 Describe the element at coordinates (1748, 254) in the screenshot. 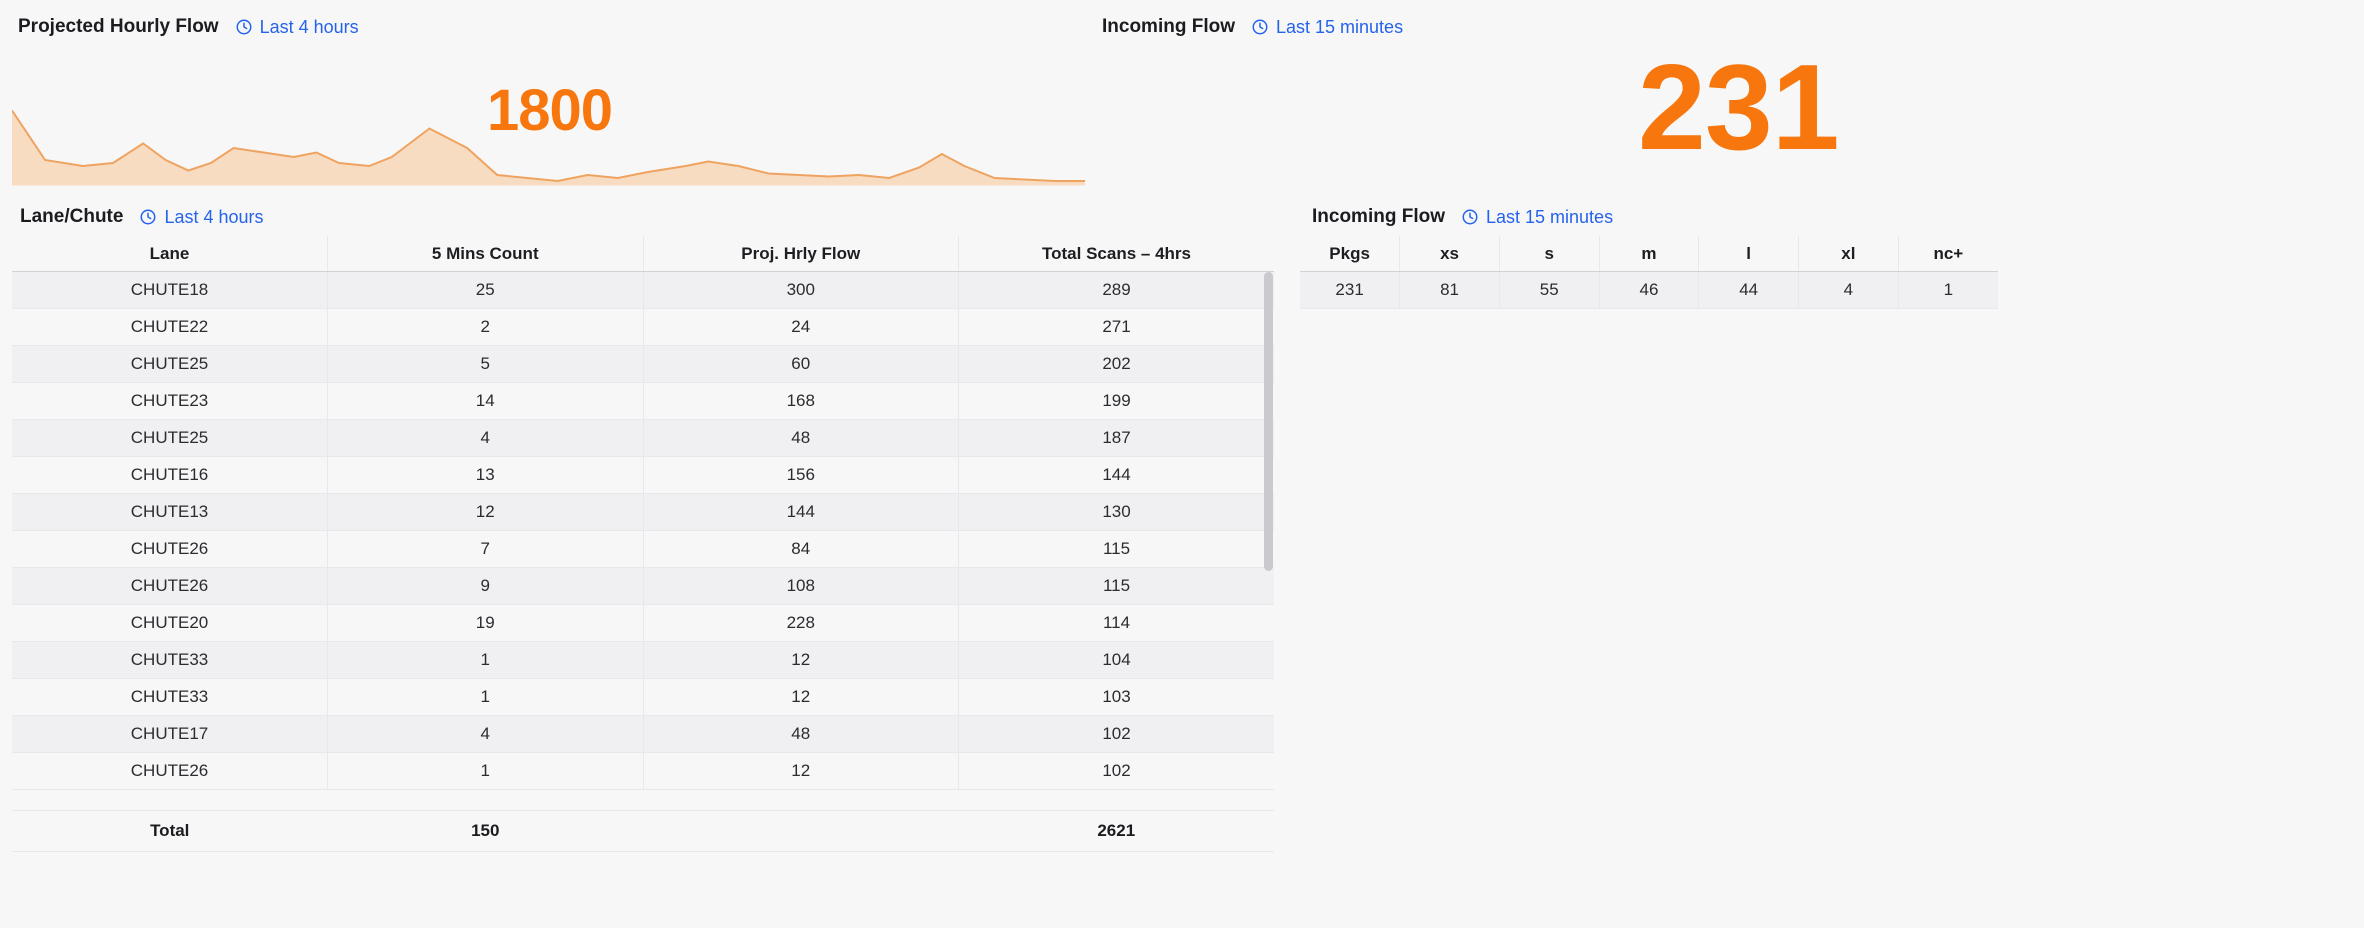

I see `col-header-l: l` at that location.